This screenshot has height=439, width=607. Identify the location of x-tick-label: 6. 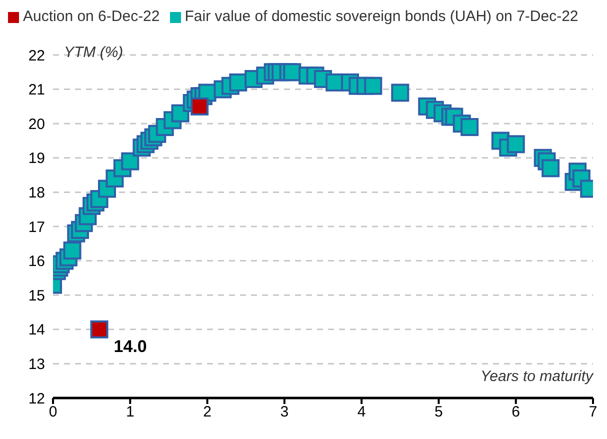
(516, 412).